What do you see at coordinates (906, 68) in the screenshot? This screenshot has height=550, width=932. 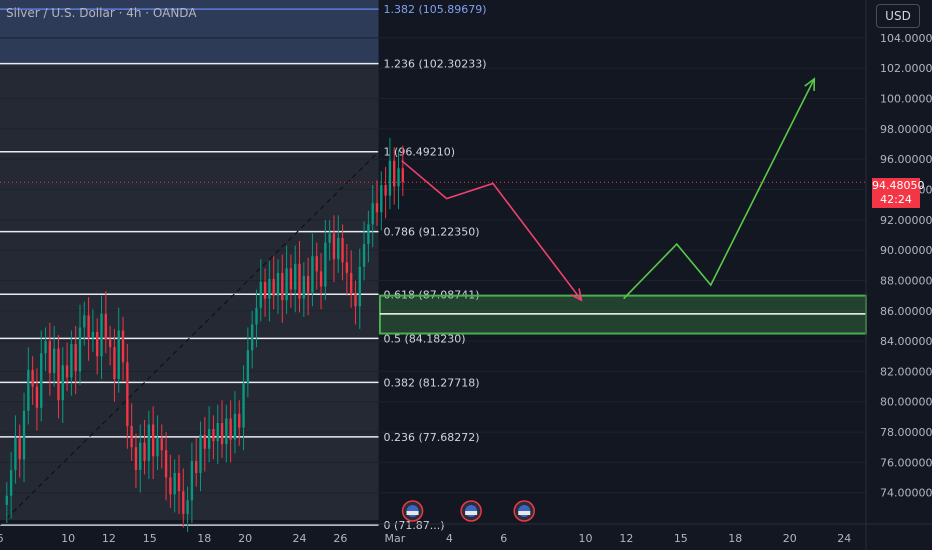 I see `y-tick-1: 102.00000` at bounding box center [906, 68].